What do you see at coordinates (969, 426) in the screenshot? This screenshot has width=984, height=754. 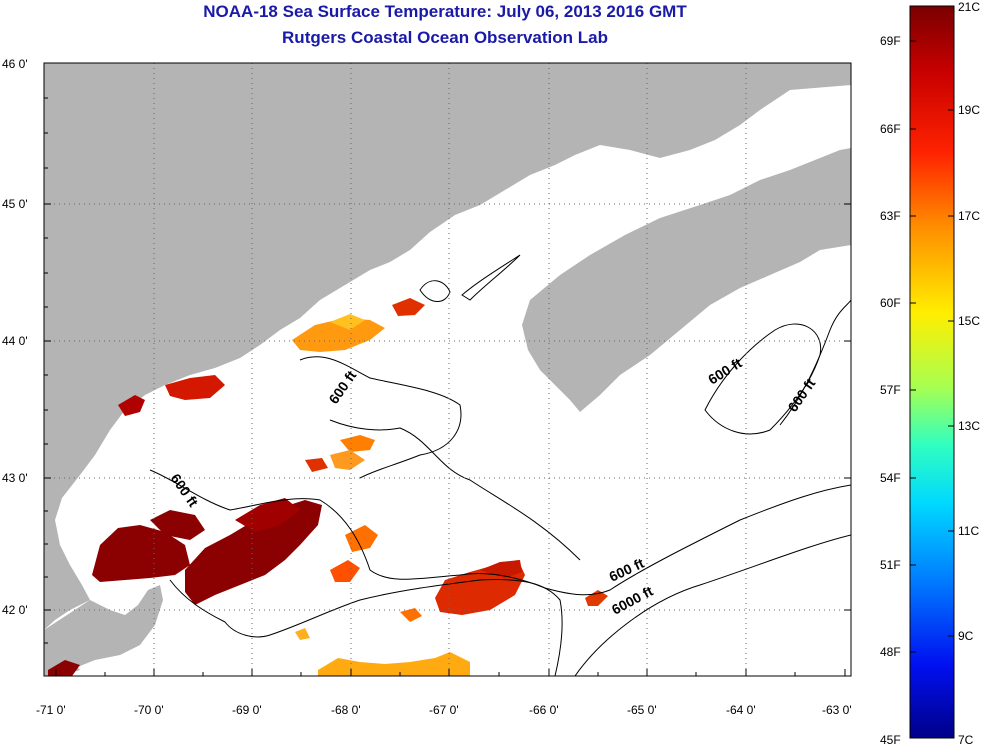 I see `colorbar-c-label: 13C` at bounding box center [969, 426].